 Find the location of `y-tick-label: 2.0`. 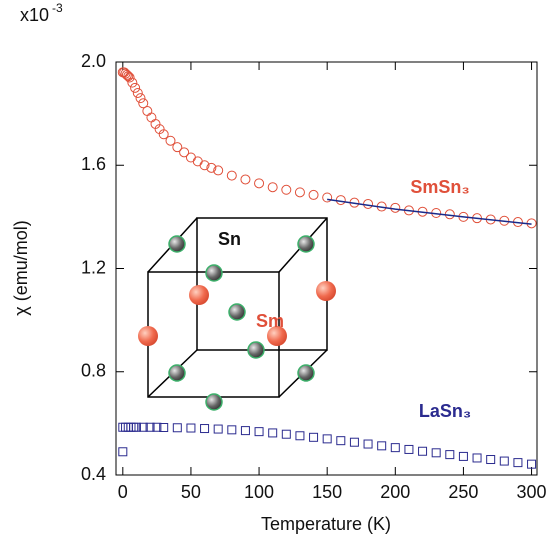

y-tick-label: 2.0 is located at coordinates (93, 61).